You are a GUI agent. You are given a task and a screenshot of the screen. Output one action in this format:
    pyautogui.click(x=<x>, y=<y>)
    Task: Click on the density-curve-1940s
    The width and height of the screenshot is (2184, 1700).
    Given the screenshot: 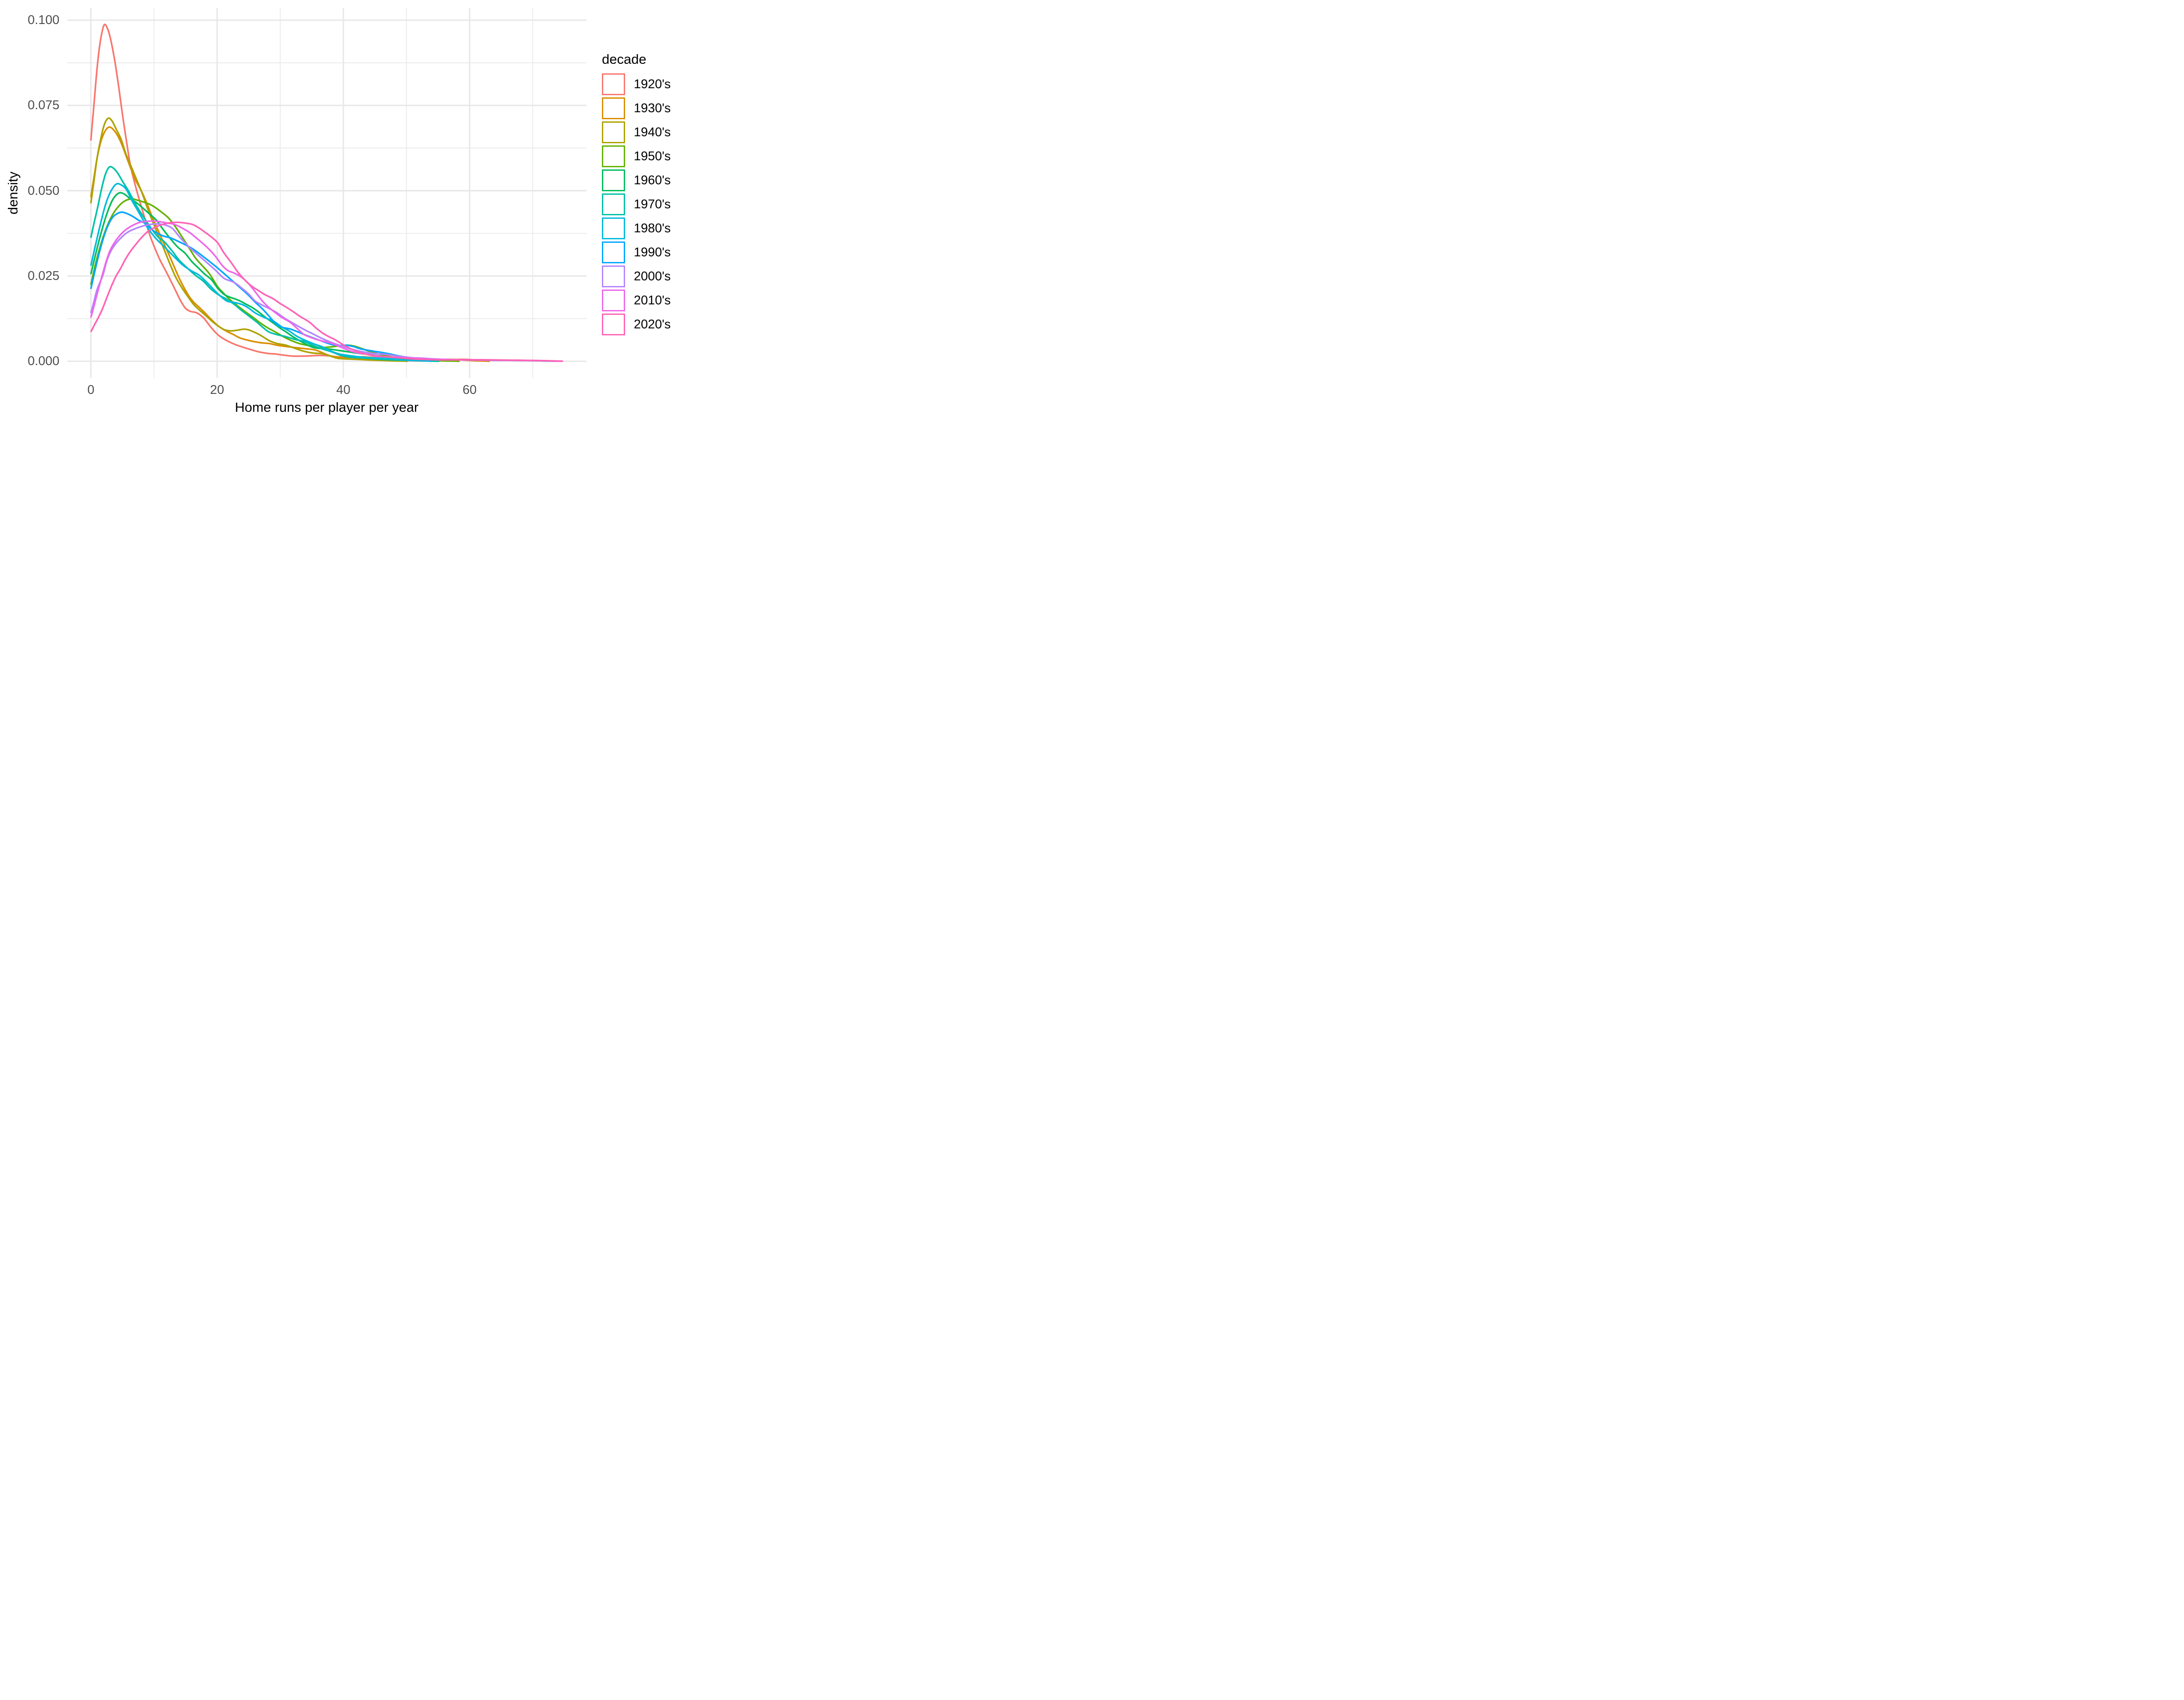 What is the action you would take?
    pyautogui.click(x=249, y=240)
    